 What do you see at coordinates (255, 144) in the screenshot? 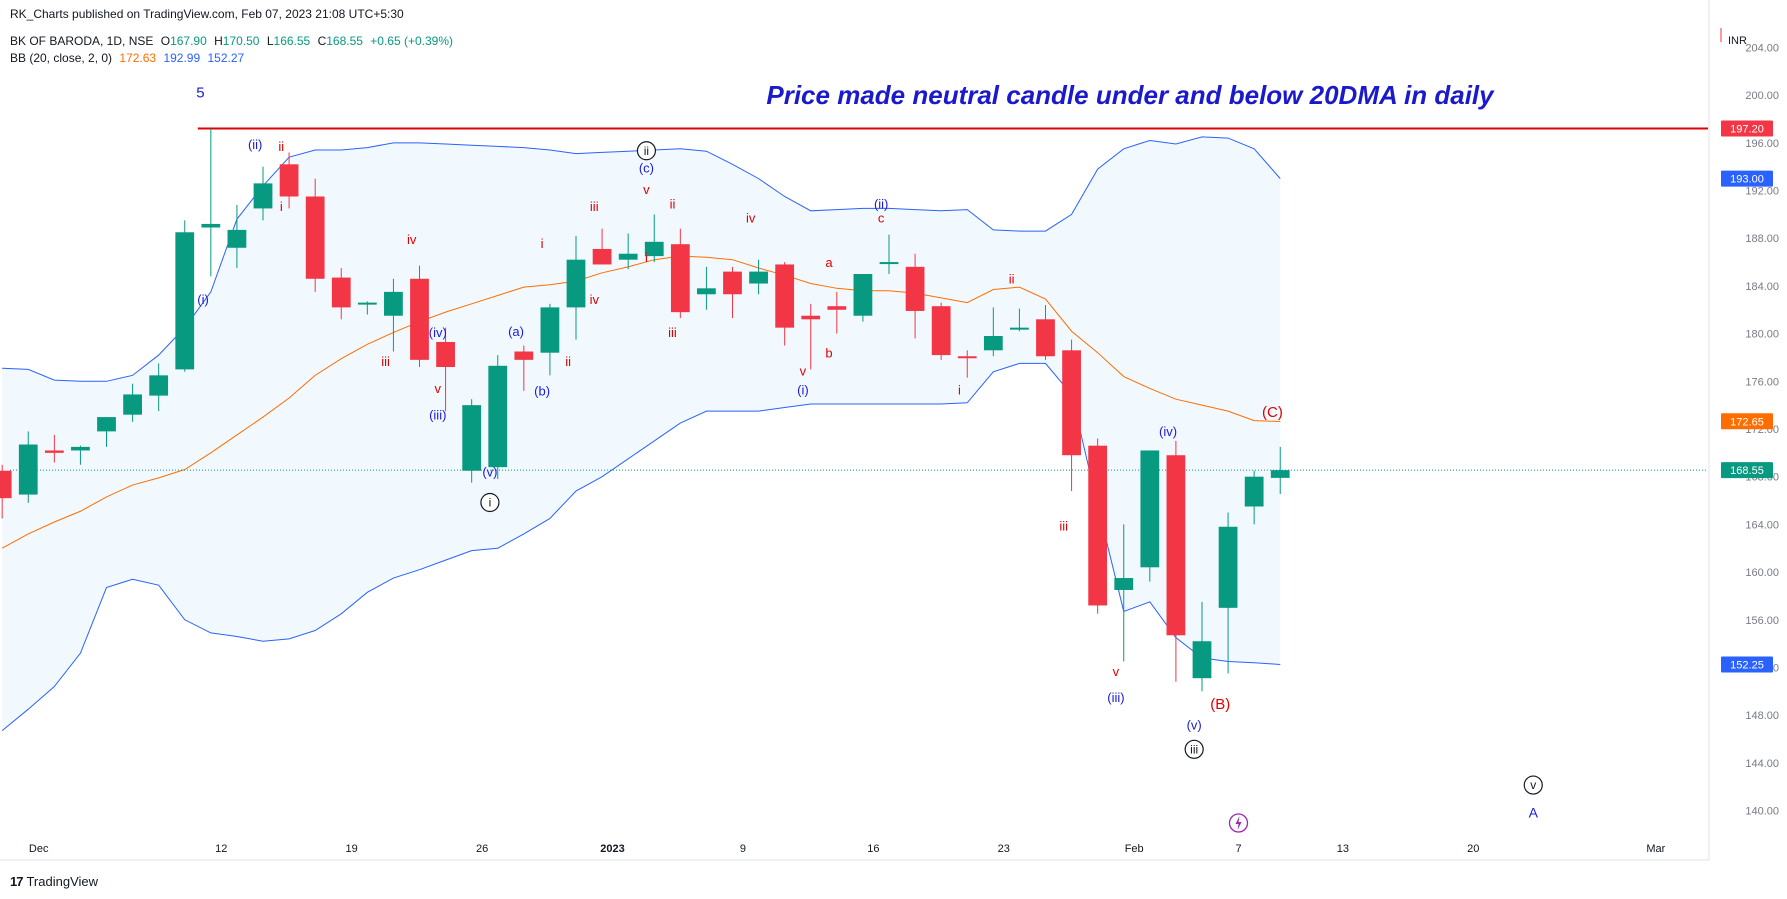
I see `wave-label: (ii)` at bounding box center [255, 144].